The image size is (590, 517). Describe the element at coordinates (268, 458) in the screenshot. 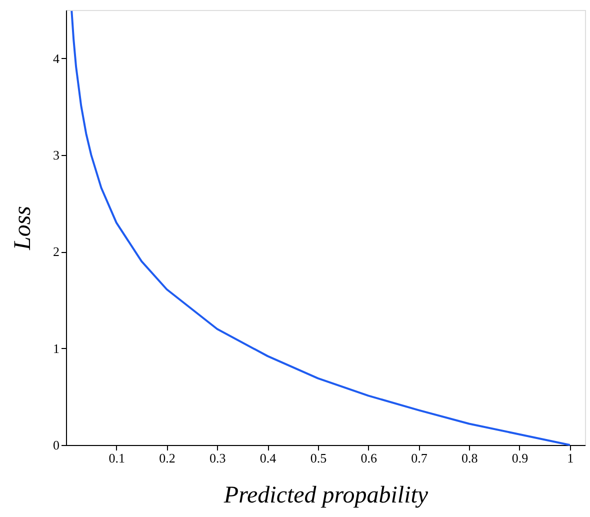

I see `x-tick-label: 0.4` at that location.